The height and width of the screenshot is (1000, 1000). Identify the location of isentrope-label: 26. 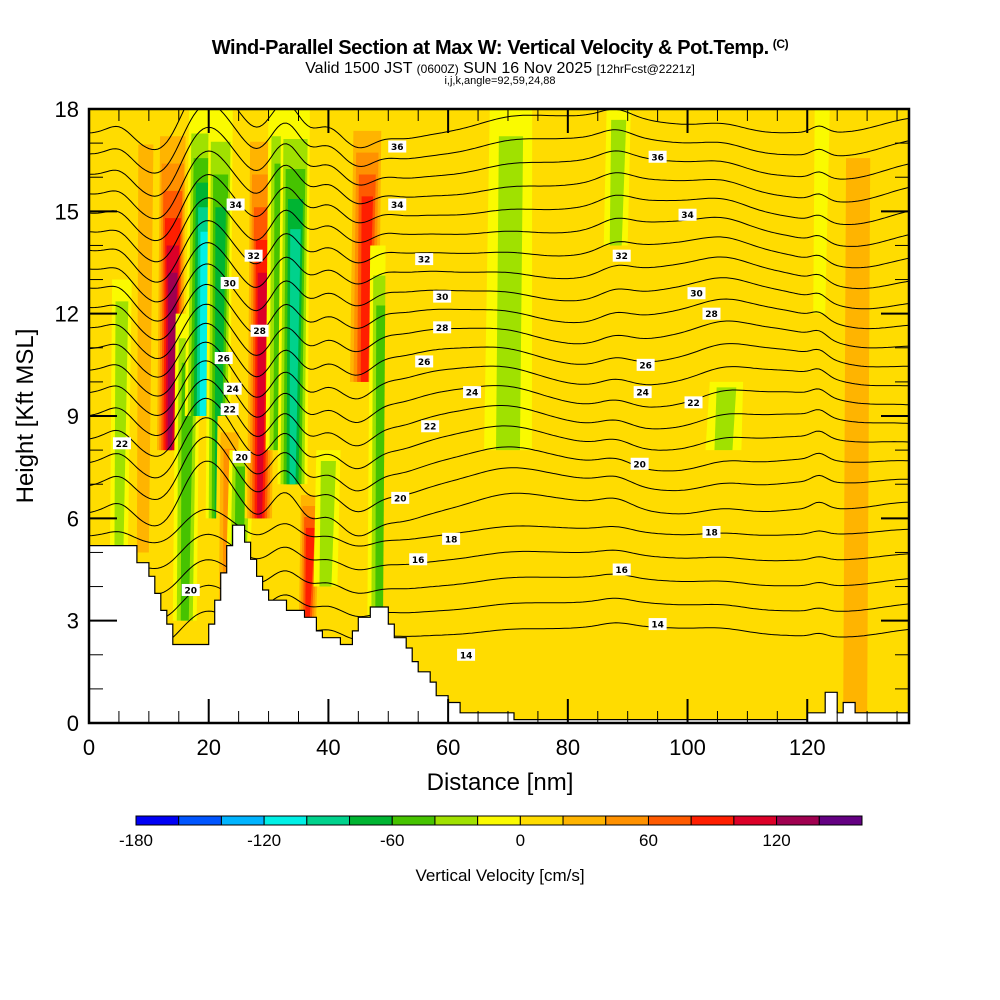
(424, 361).